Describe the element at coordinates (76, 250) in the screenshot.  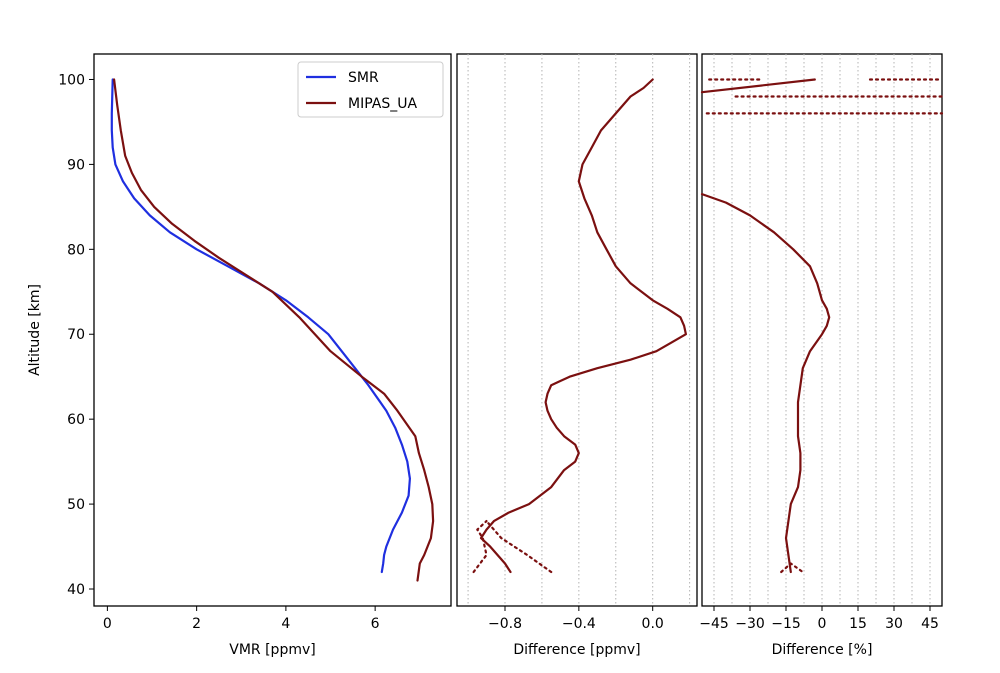
I see `altitude-y-tick-label: 80` at that location.